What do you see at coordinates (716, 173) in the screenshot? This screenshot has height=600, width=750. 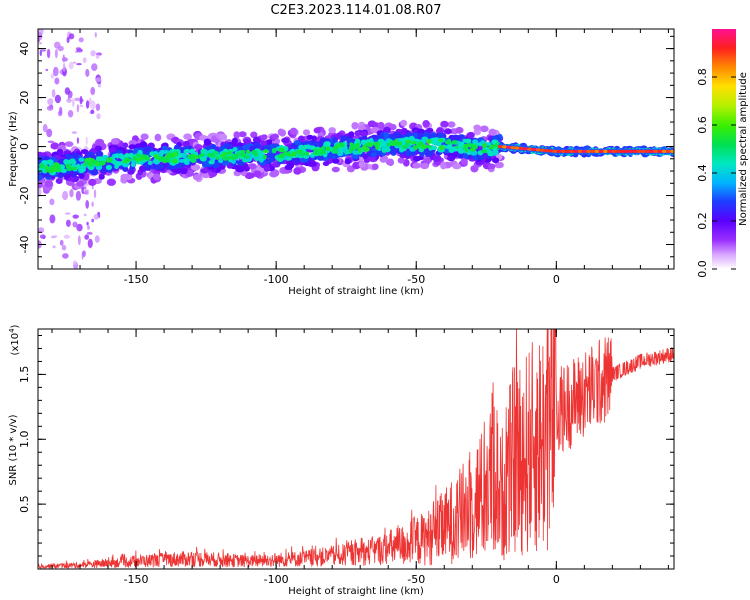 I see `colorbar-axis: 0.0 0.2 0.4 0.6 0.8` at bounding box center [716, 173].